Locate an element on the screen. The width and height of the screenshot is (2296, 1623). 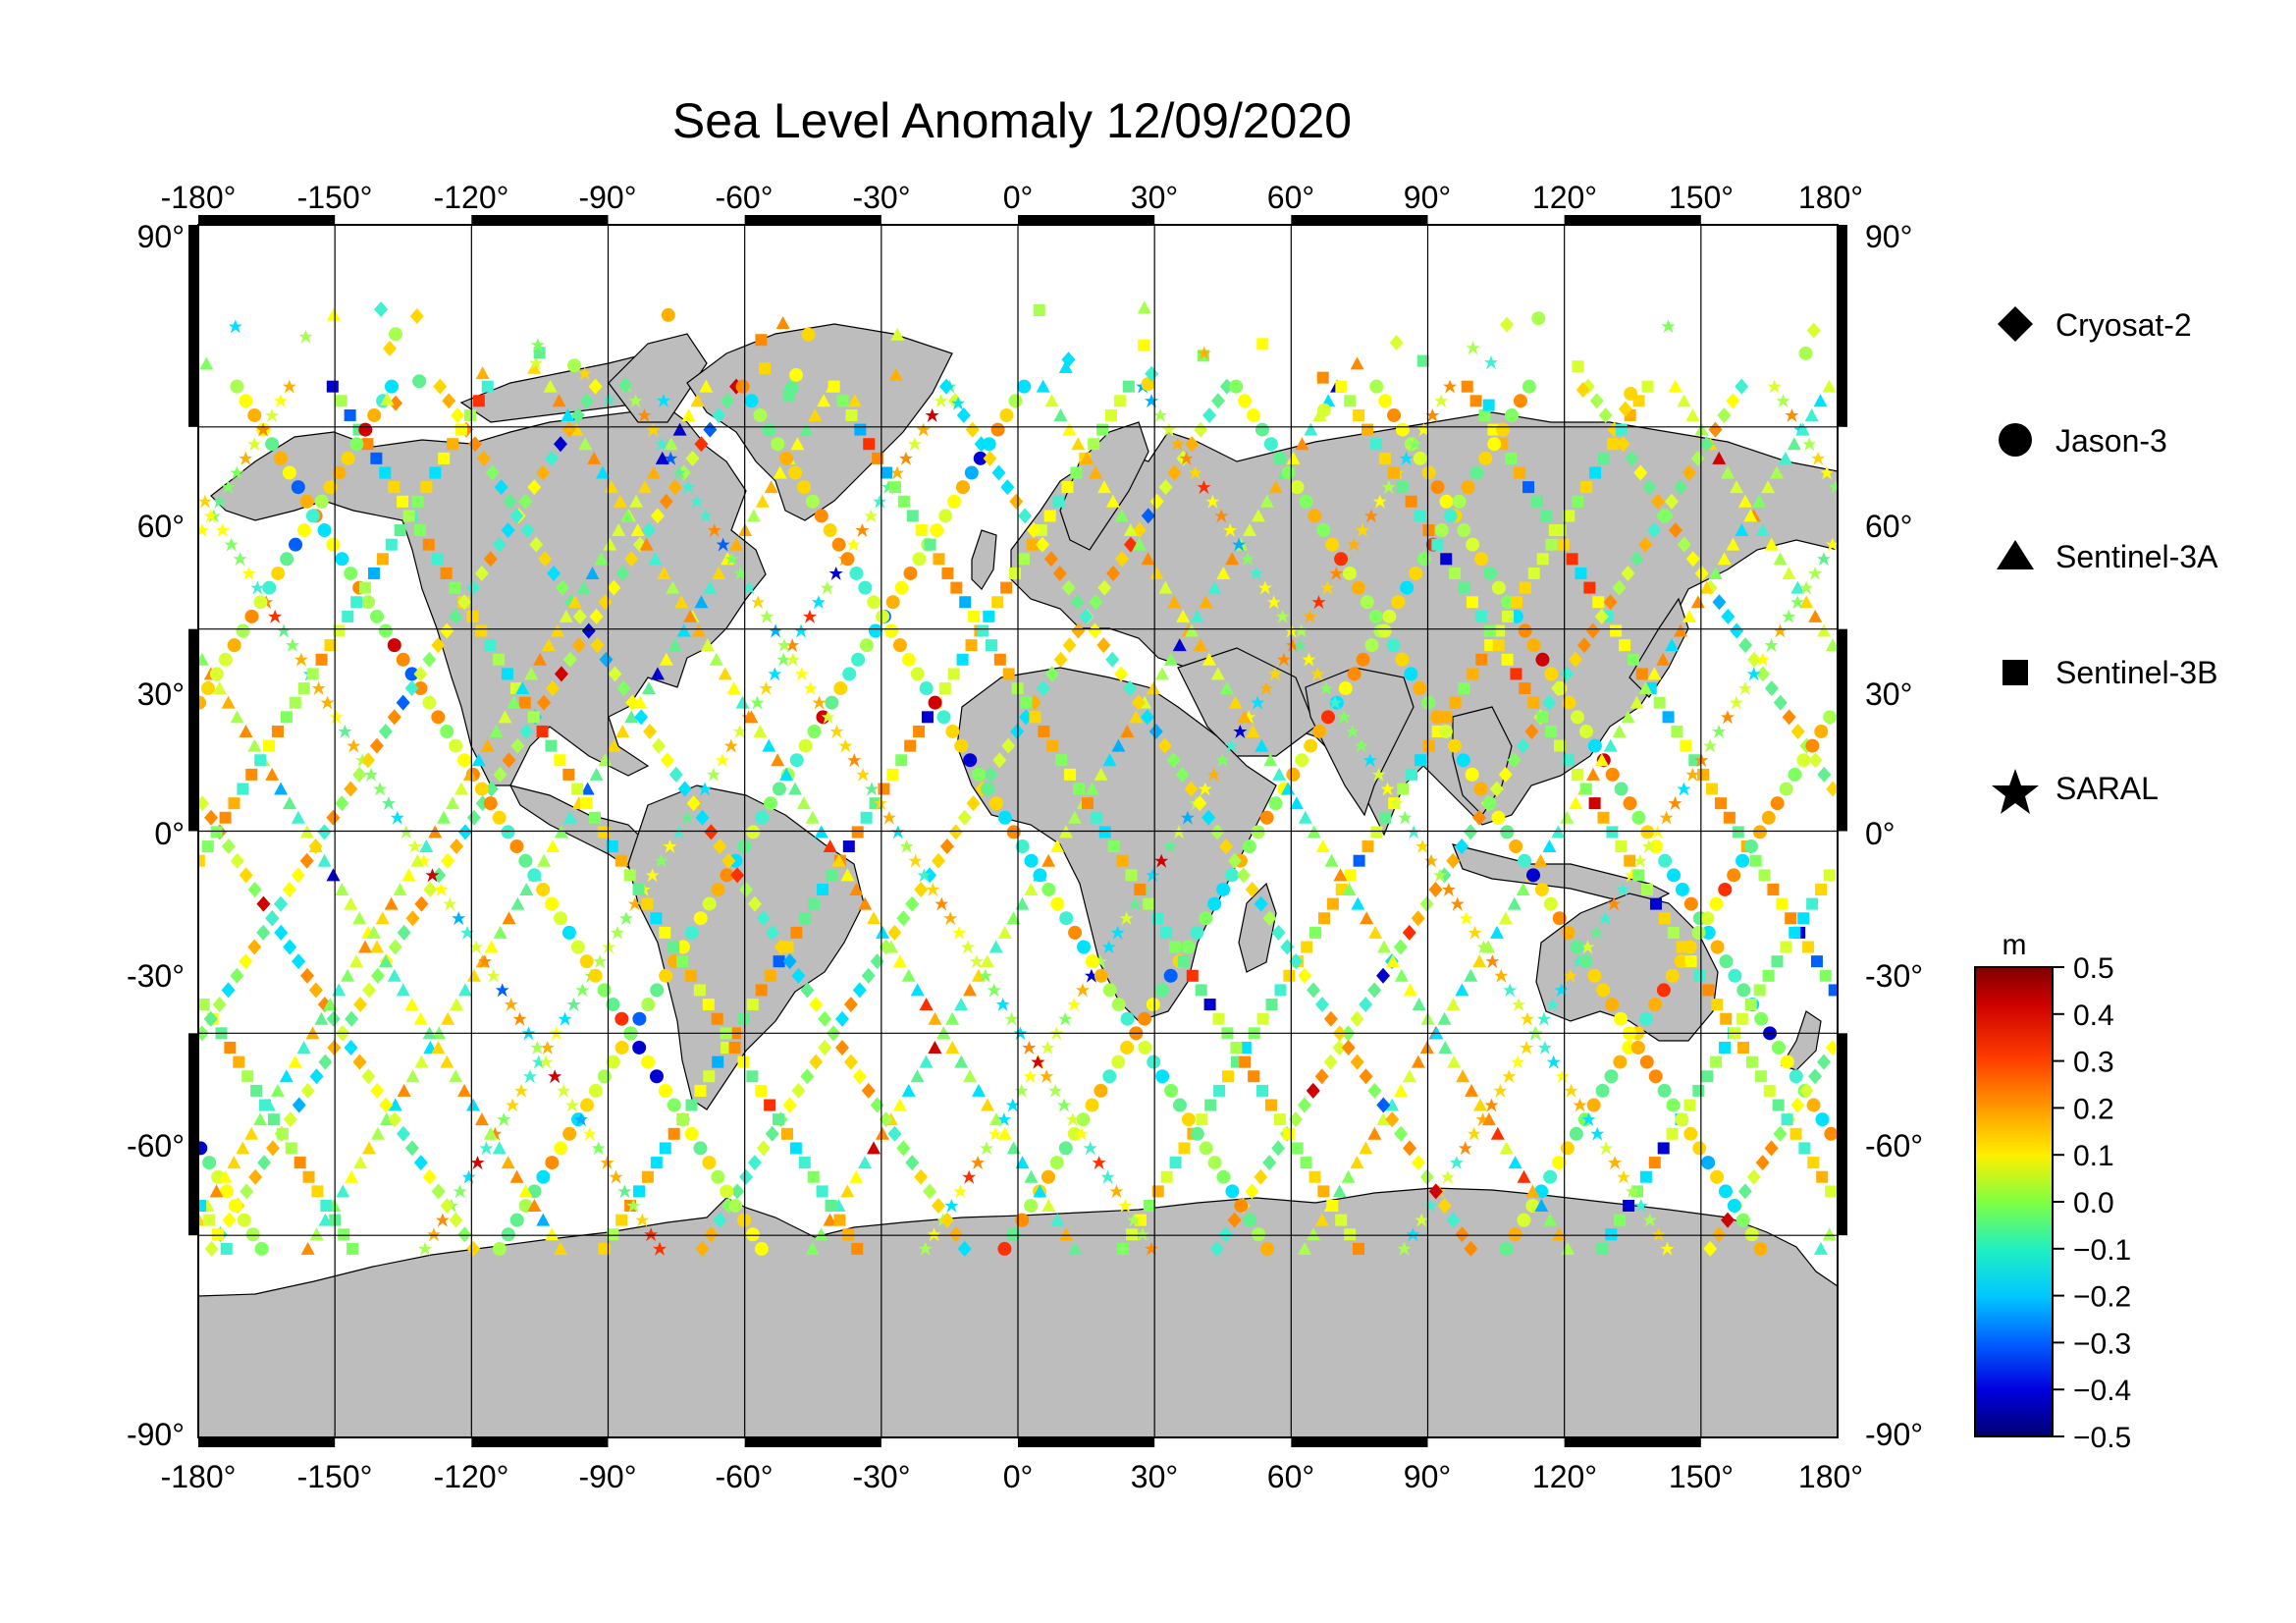
lat-tick-right: -30° is located at coordinates (1894, 976).